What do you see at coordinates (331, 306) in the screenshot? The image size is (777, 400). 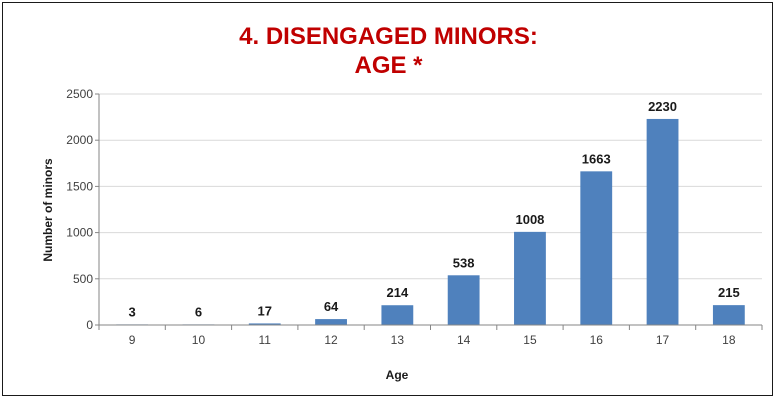 I see `data-label: 64` at bounding box center [331, 306].